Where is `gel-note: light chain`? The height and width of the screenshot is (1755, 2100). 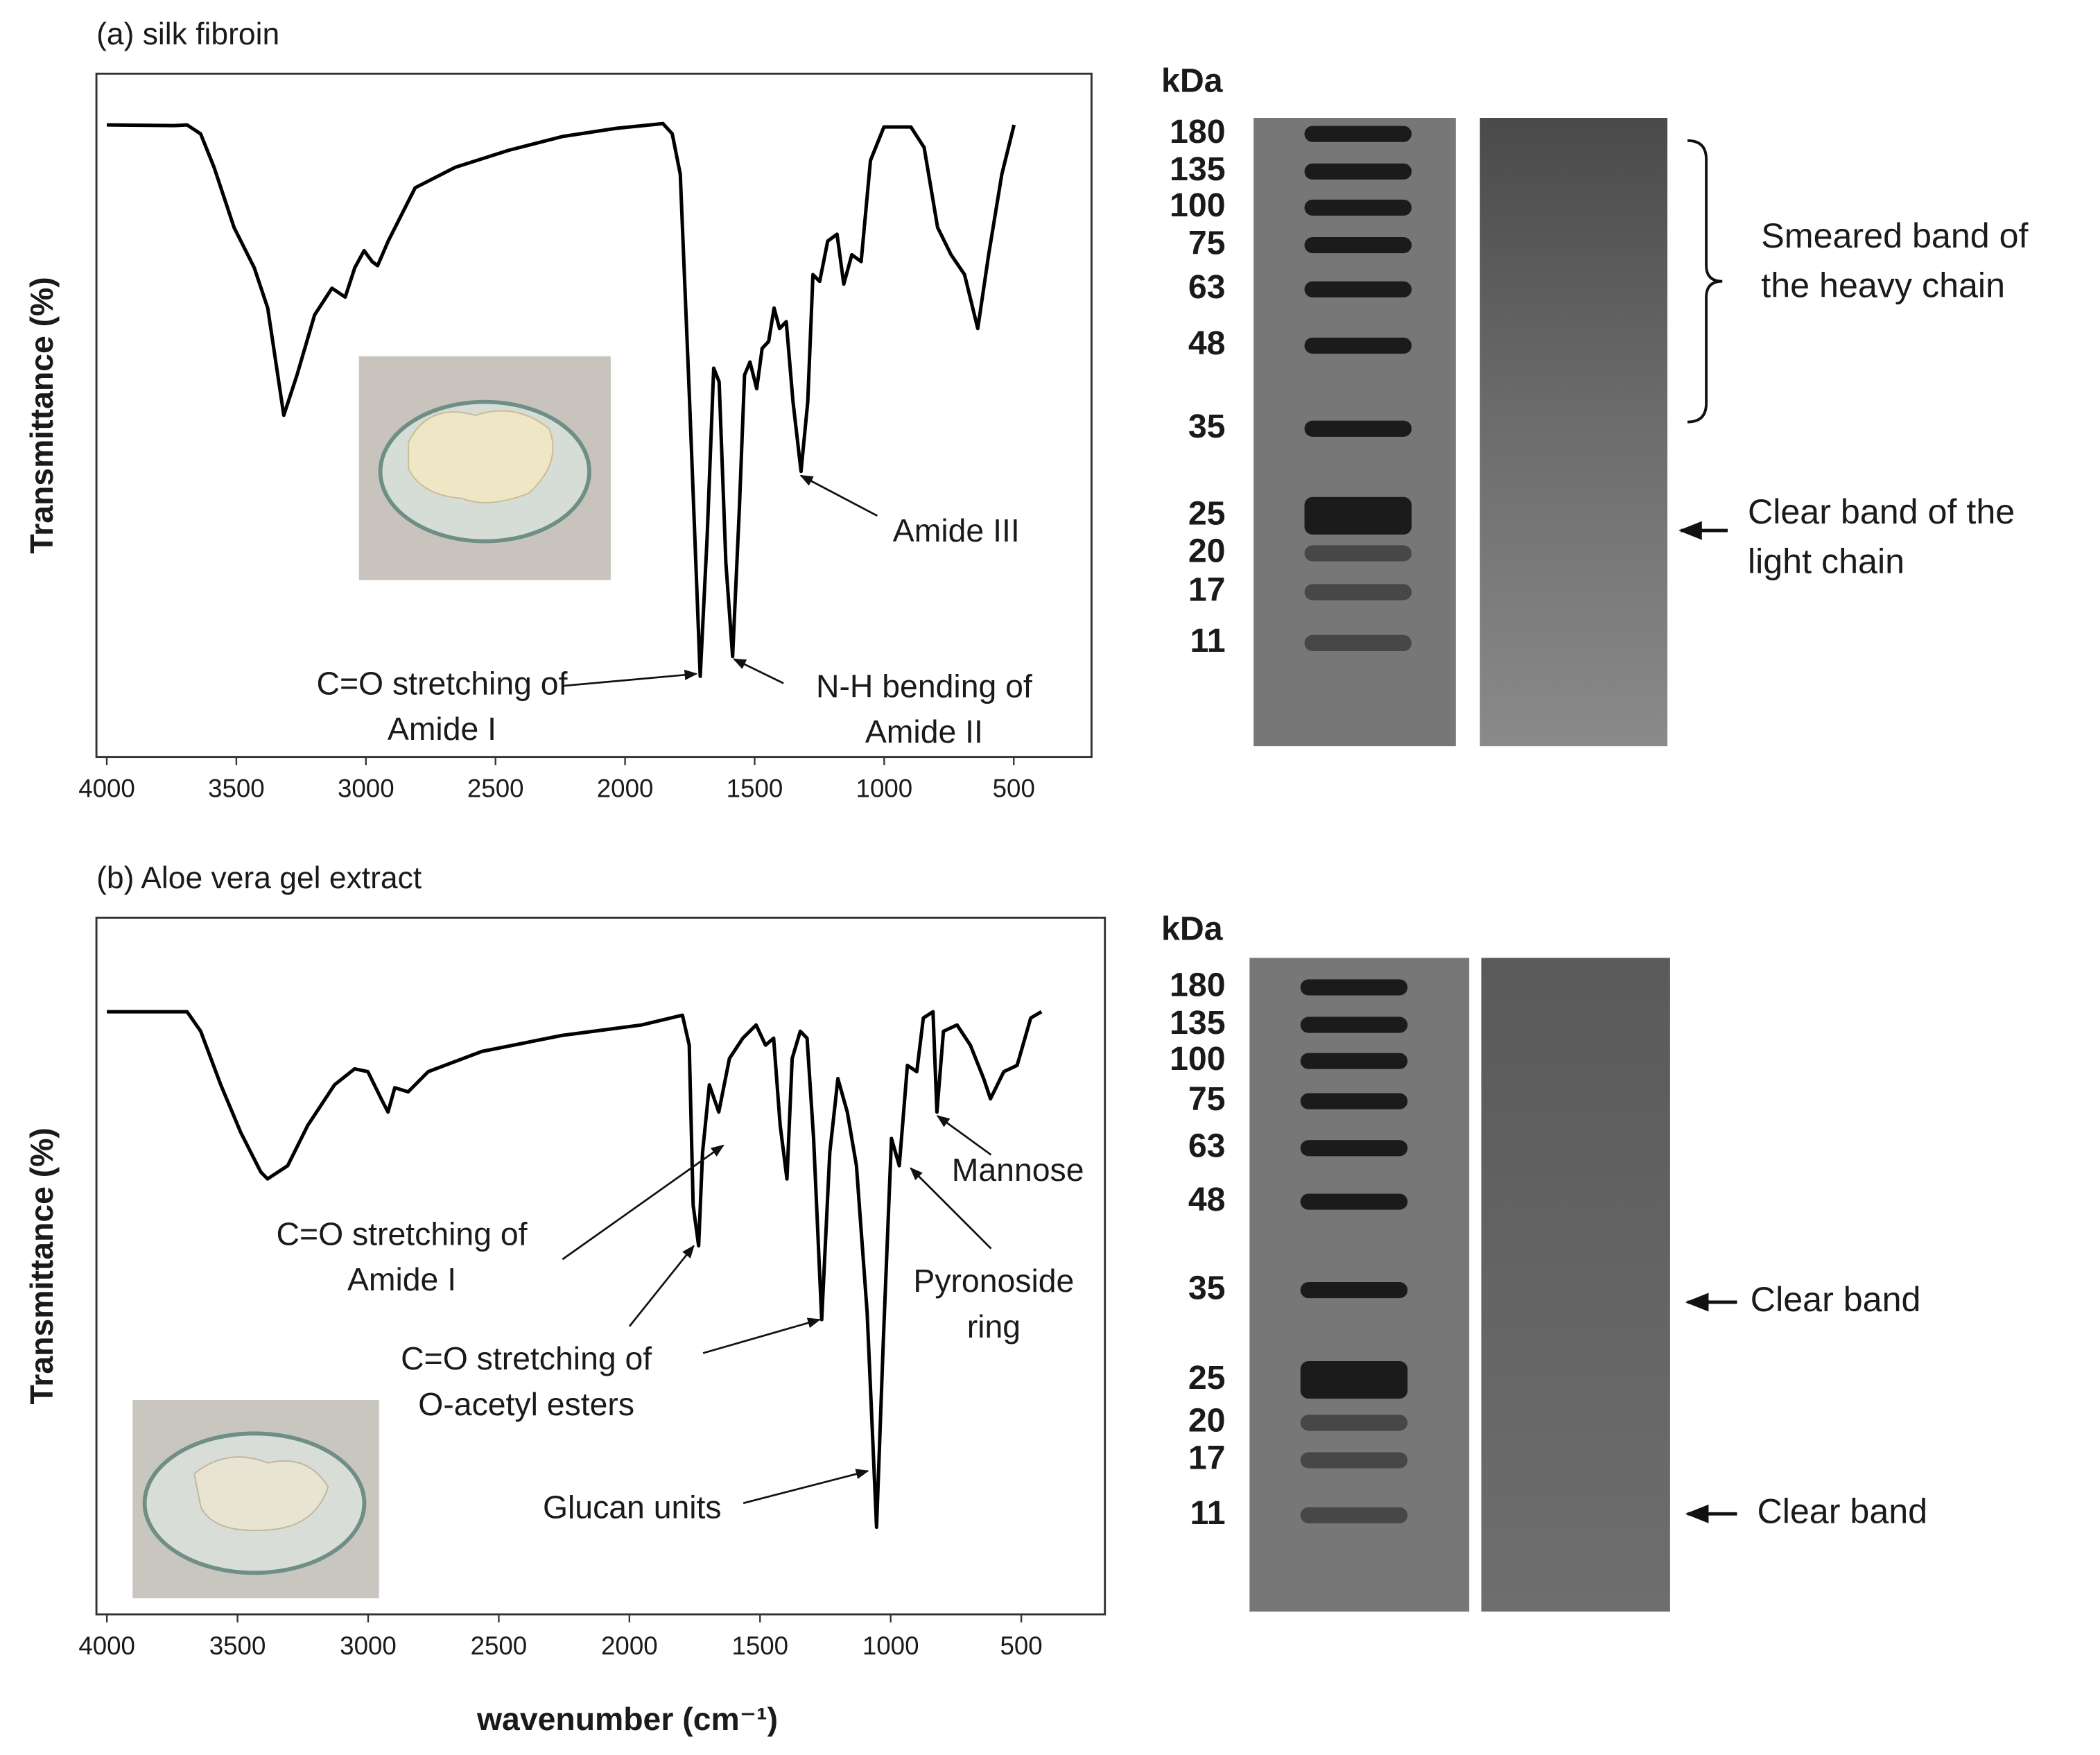
gel-note: light chain is located at coordinates (1826, 562).